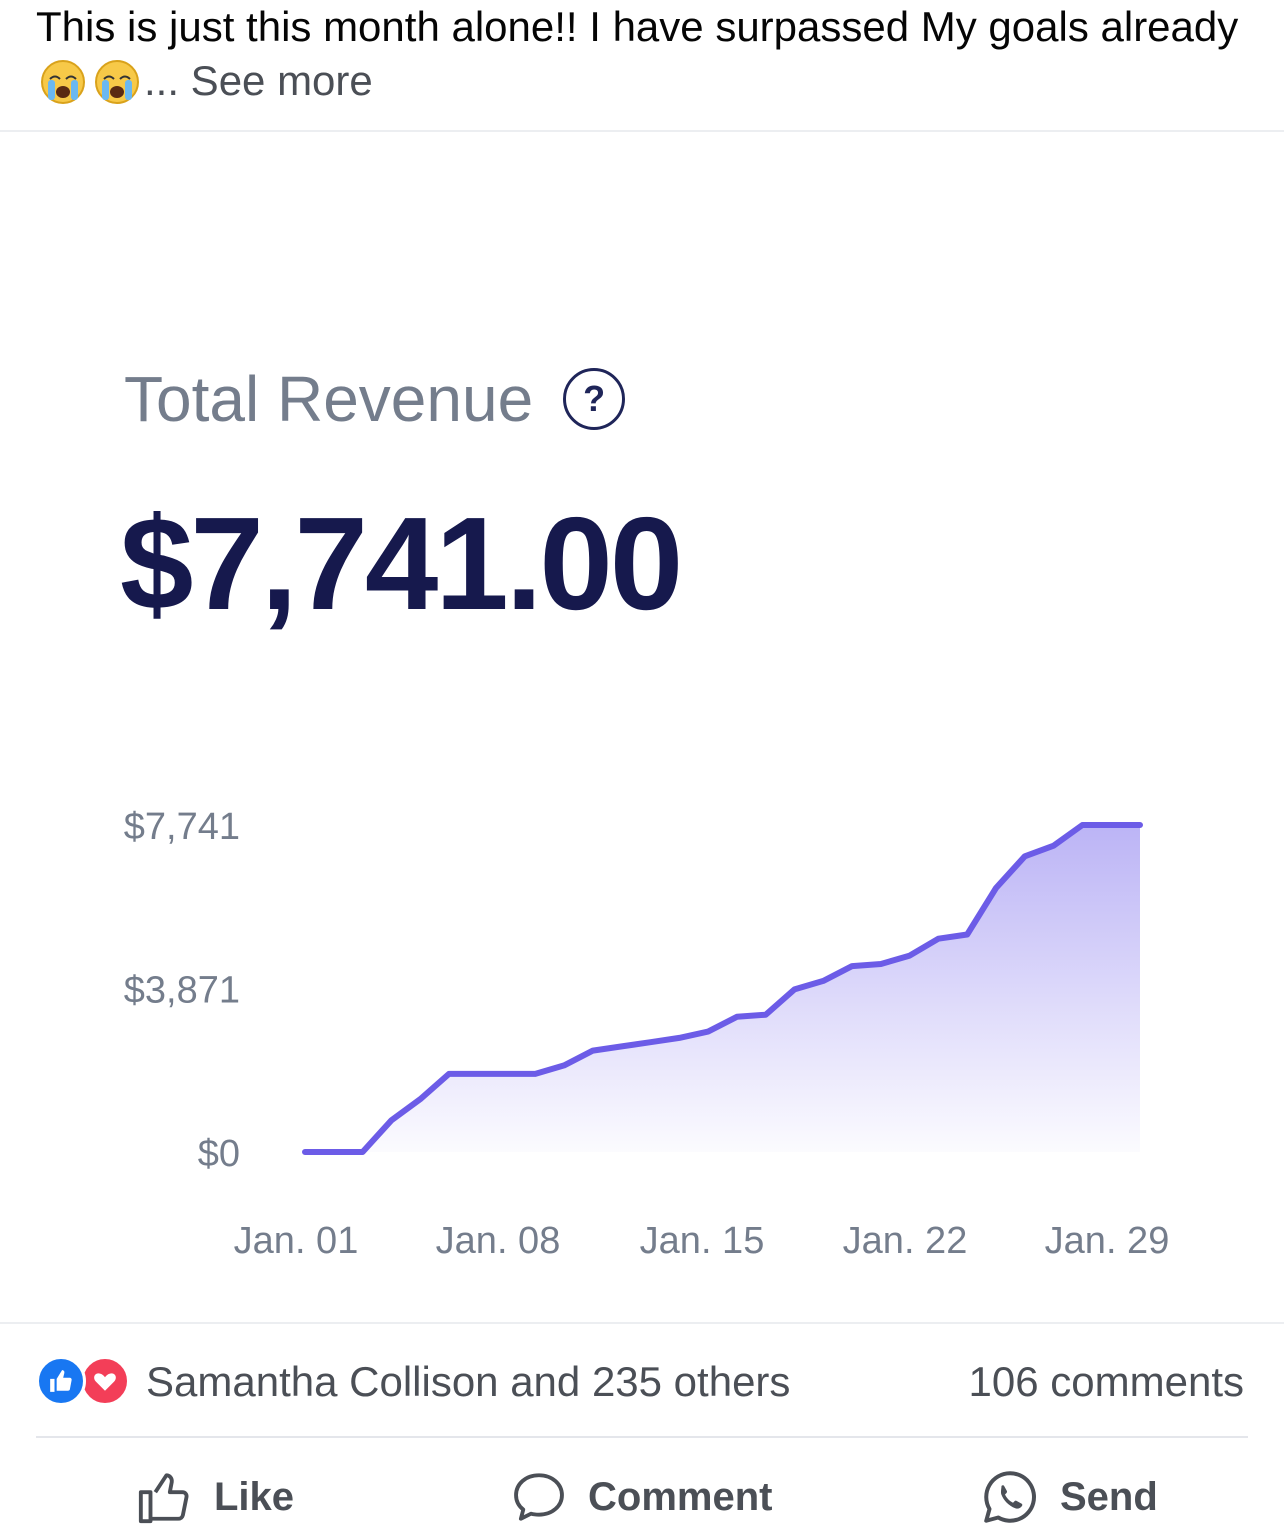 This screenshot has height=1532, width=1284. I want to click on x-tick-label: Jan. 22, so click(905, 1241).